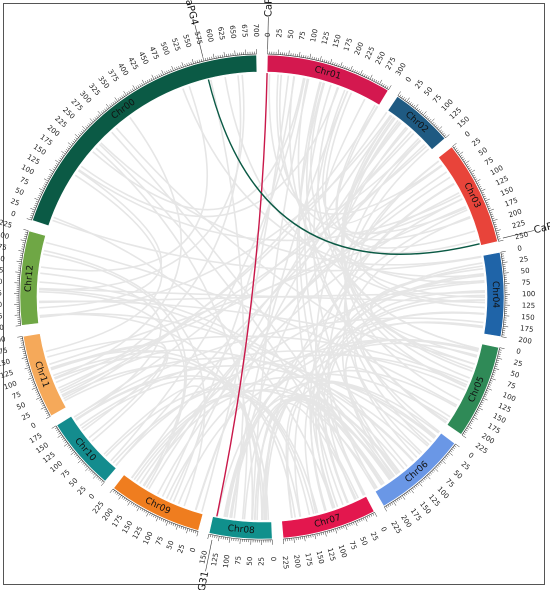 The height and width of the screenshot is (590, 550). What do you see at coordinates (158, 502) in the screenshot?
I see `chromosome-band` at bounding box center [158, 502].